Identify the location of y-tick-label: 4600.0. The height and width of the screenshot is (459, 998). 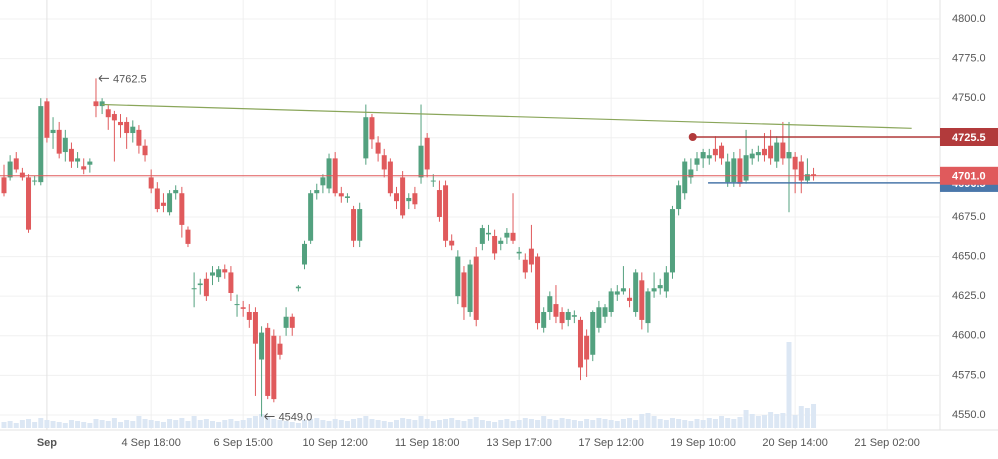
(969, 336).